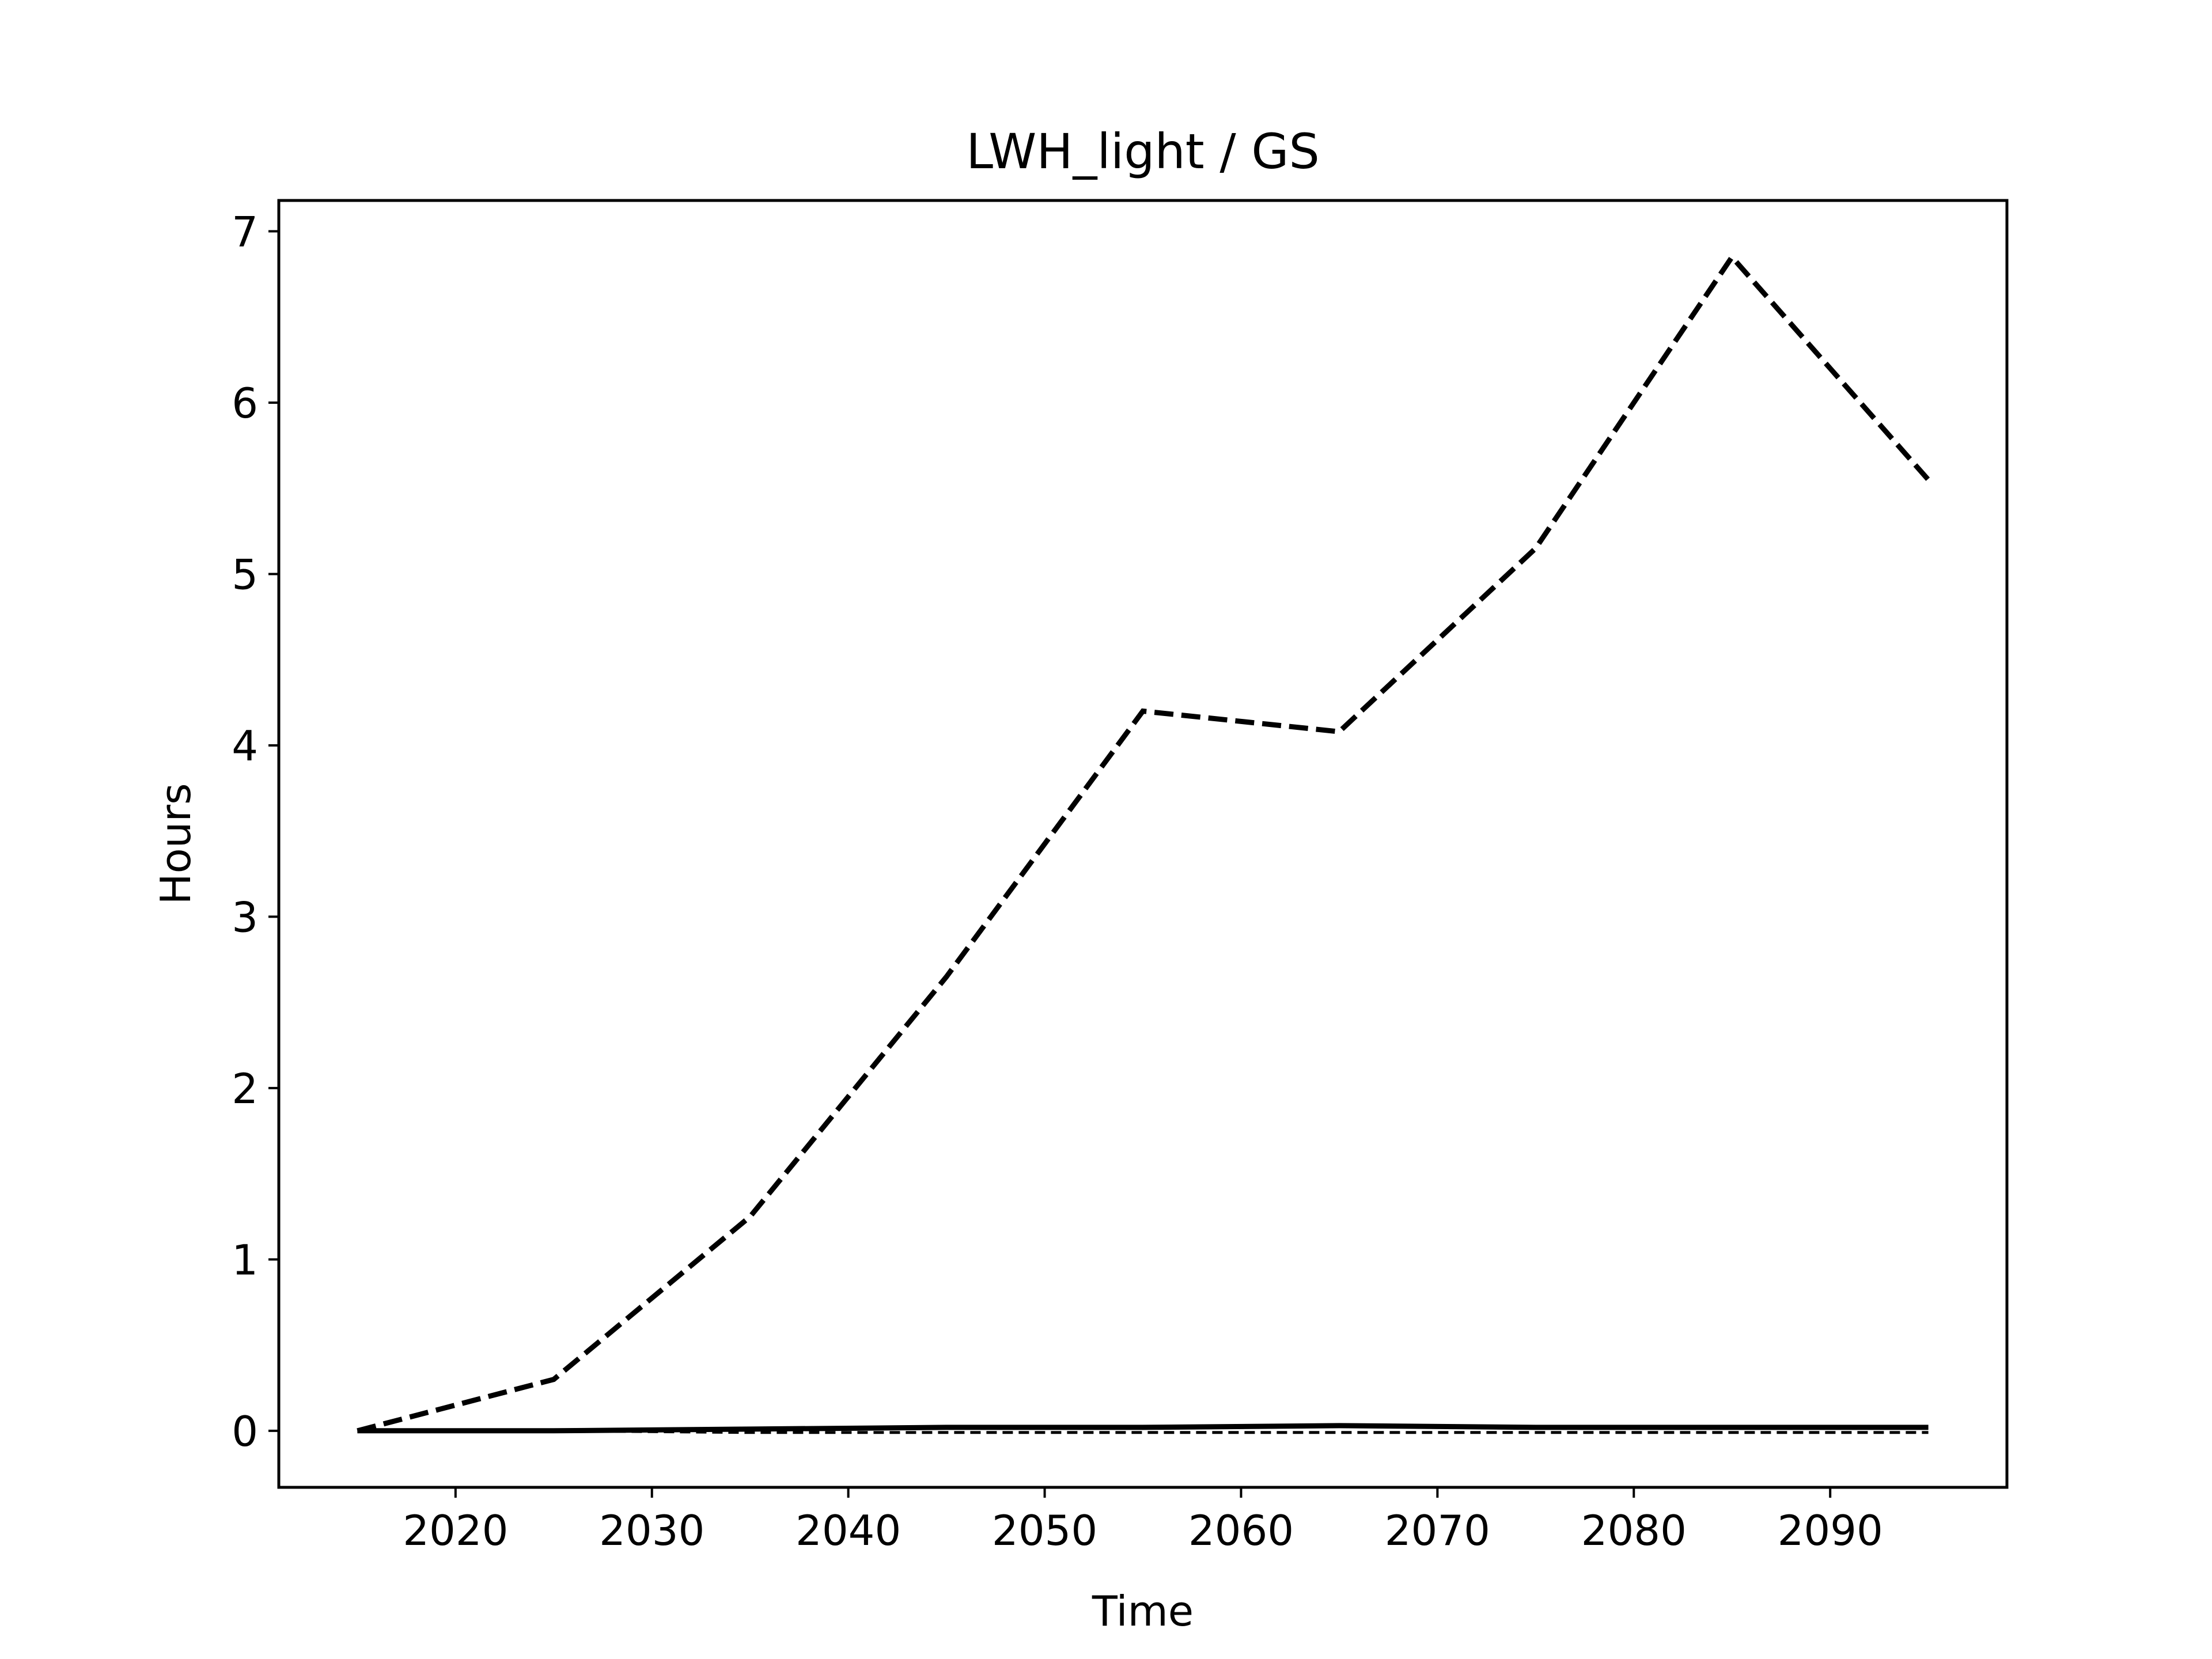 This screenshot has width=2212, height=1659. Describe the element at coordinates (651, 1530) in the screenshot. I see `x-tick-label: 2030` at that location.